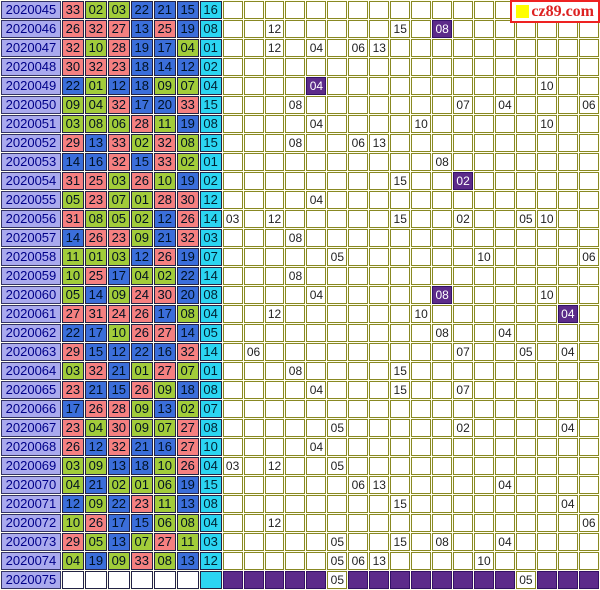 The width and height of the screenshot is (600, 590). I want to click on red-ball-cell: 26, so click(164, 257).